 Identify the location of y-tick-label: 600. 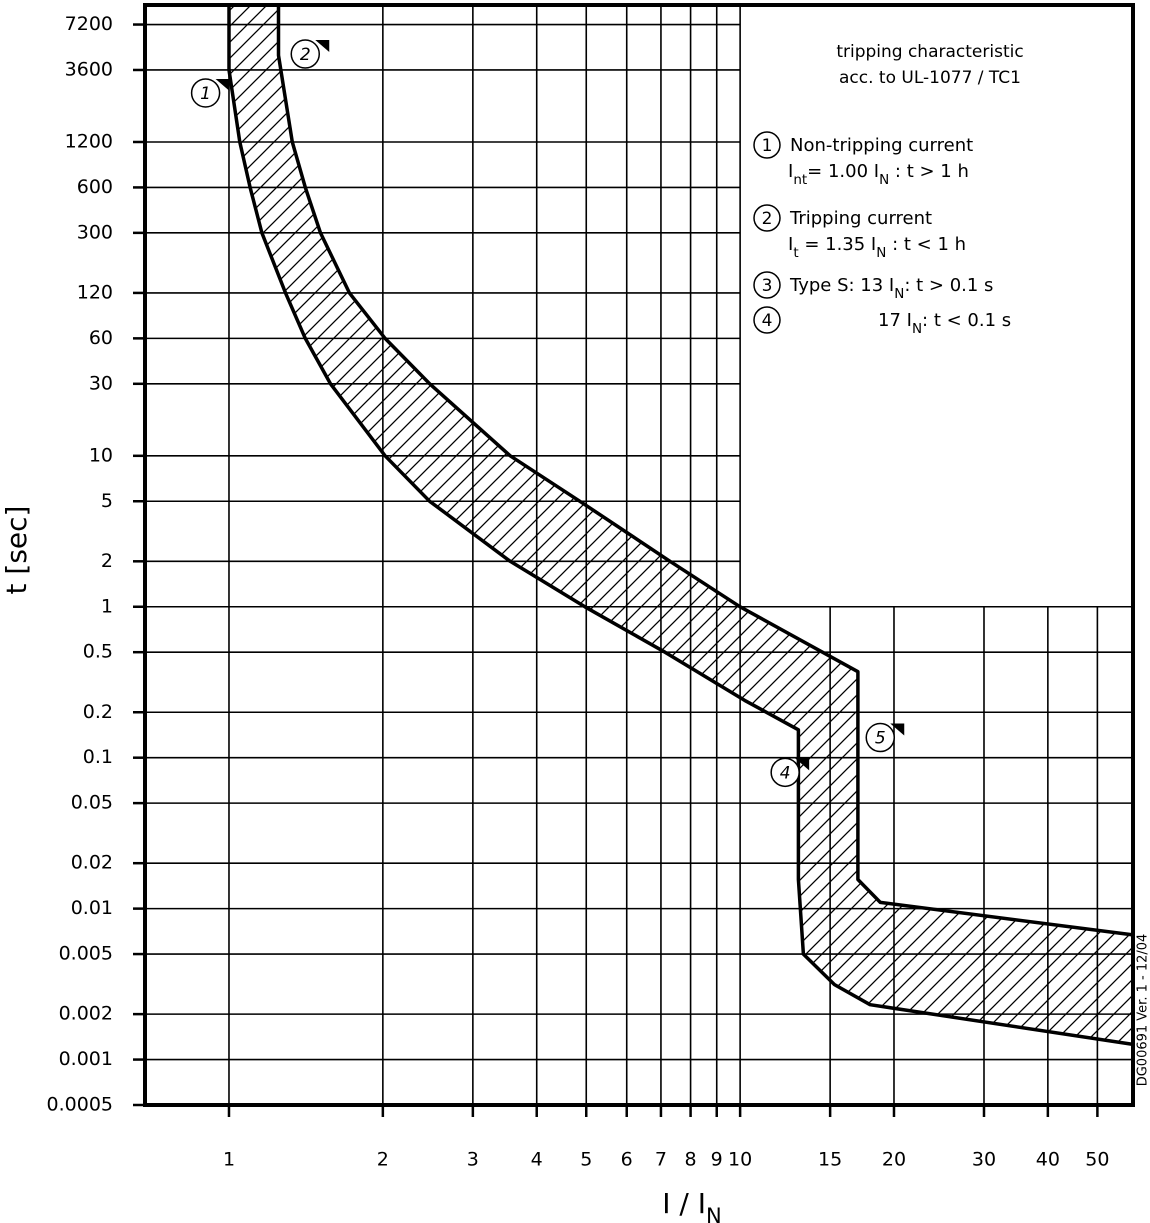
(95, 187).